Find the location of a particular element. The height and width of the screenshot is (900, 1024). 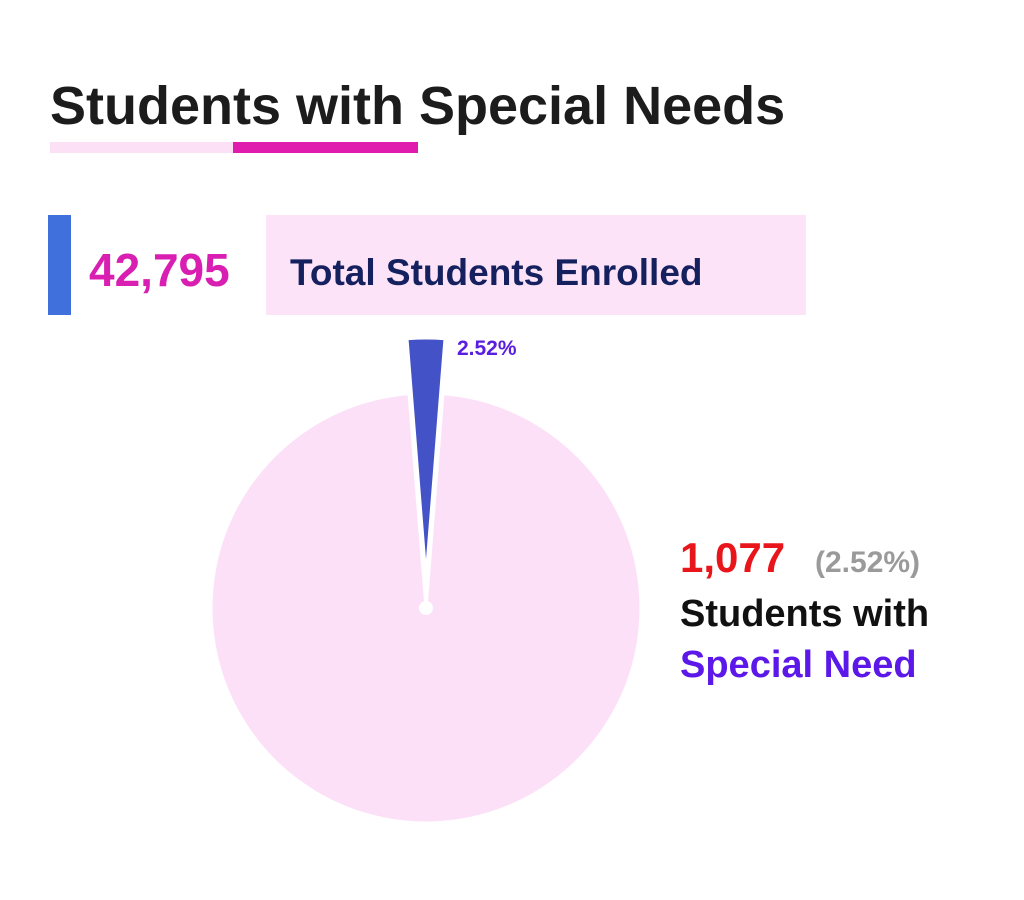

total-count: 42,795 is located at coordinates (159, 270).